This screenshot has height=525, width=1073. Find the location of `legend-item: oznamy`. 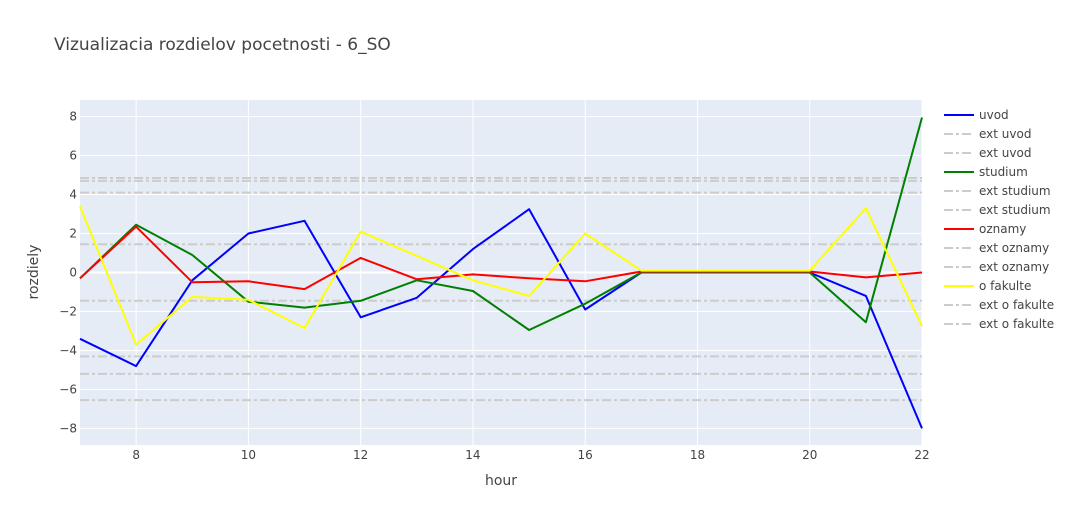

legend-item: oznamy is located at coordinates (985, 229).